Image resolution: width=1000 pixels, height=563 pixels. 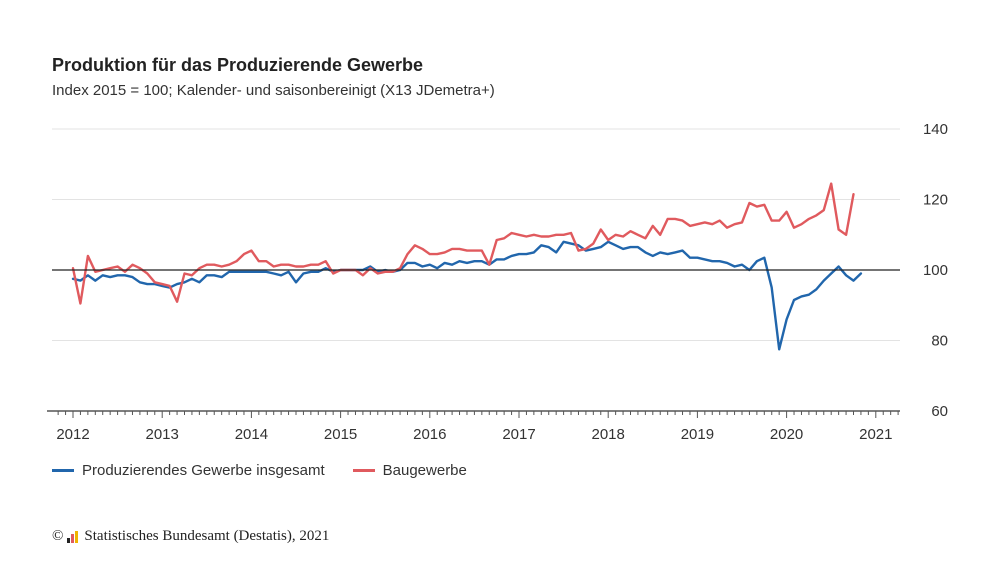 I want to click on y-tick-label: 120, so click(x=935, y=200).